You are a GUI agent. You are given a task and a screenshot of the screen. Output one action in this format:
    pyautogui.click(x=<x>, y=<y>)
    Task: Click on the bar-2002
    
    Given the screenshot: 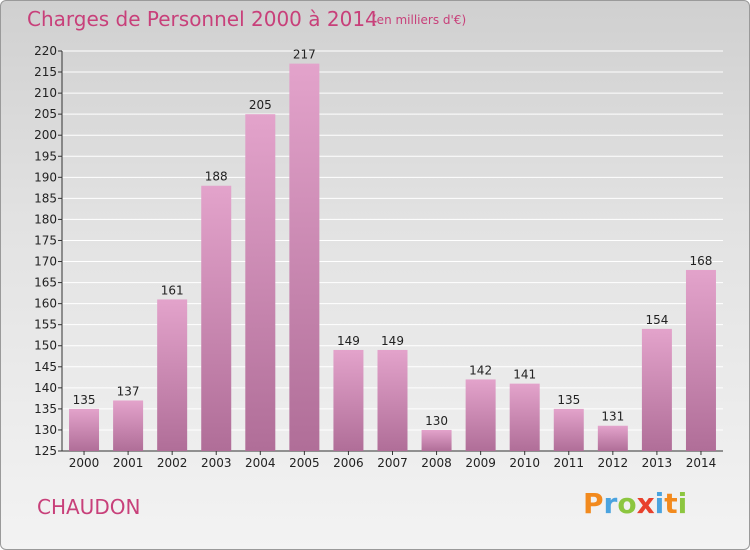 What is the action you would take?
    pyautogui.click(x=172, y=375)
    